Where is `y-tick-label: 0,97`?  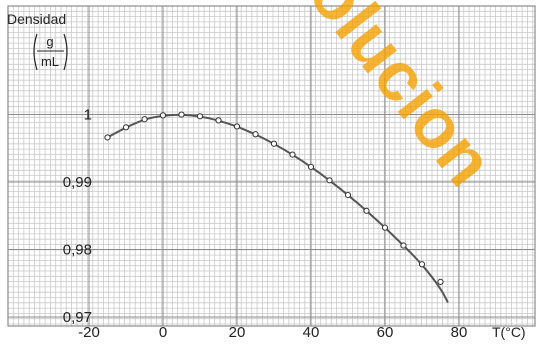 y-tick-label: 0,97 is located at coordinates (77, 317).